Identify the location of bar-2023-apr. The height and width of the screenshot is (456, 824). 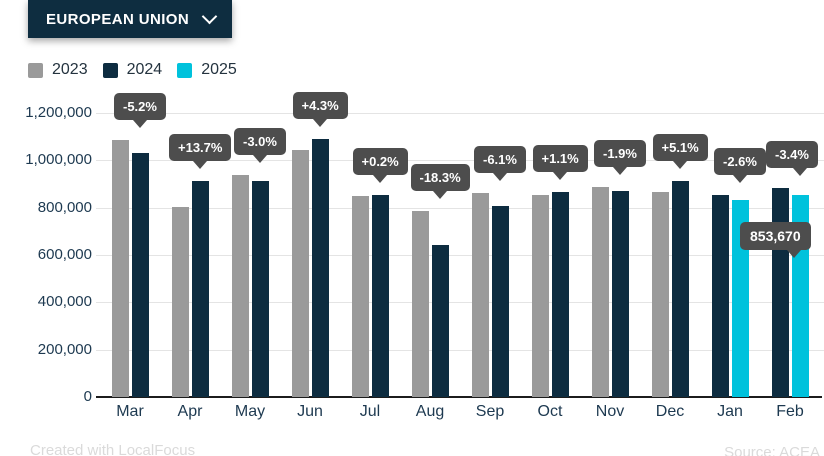
(180, 301).